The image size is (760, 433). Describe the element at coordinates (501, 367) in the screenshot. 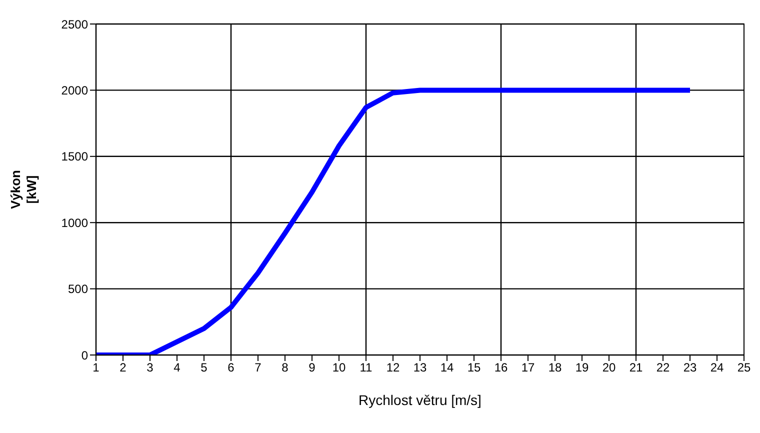

I see `x-tick-label: 16` at that location.